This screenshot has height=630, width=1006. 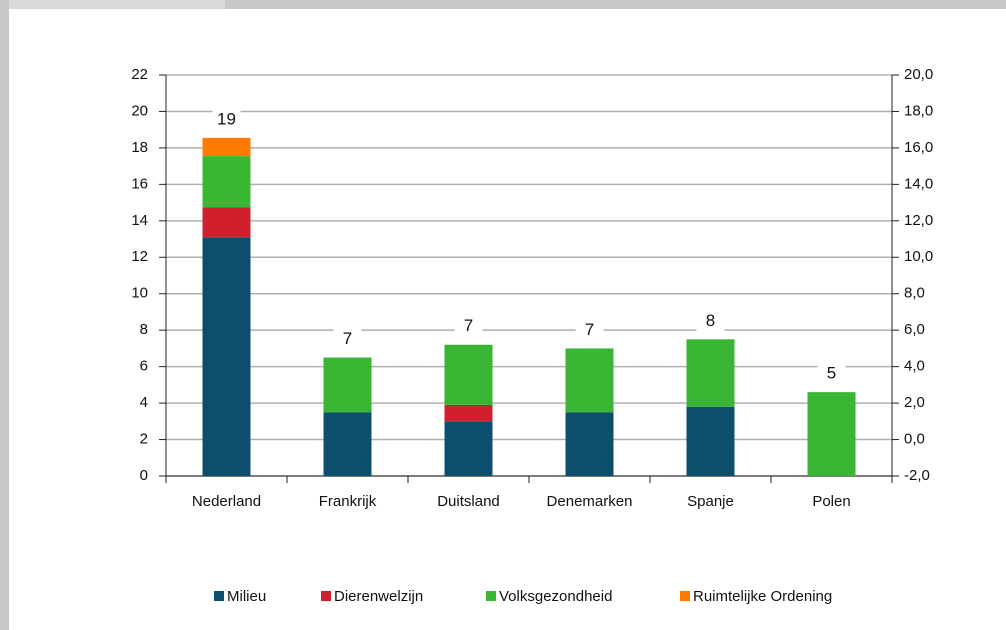 What do you see at coordinates (918, 183) in the screenshot?
I see `y2-tick-label: 14,0` at bounding box center [918, 183].